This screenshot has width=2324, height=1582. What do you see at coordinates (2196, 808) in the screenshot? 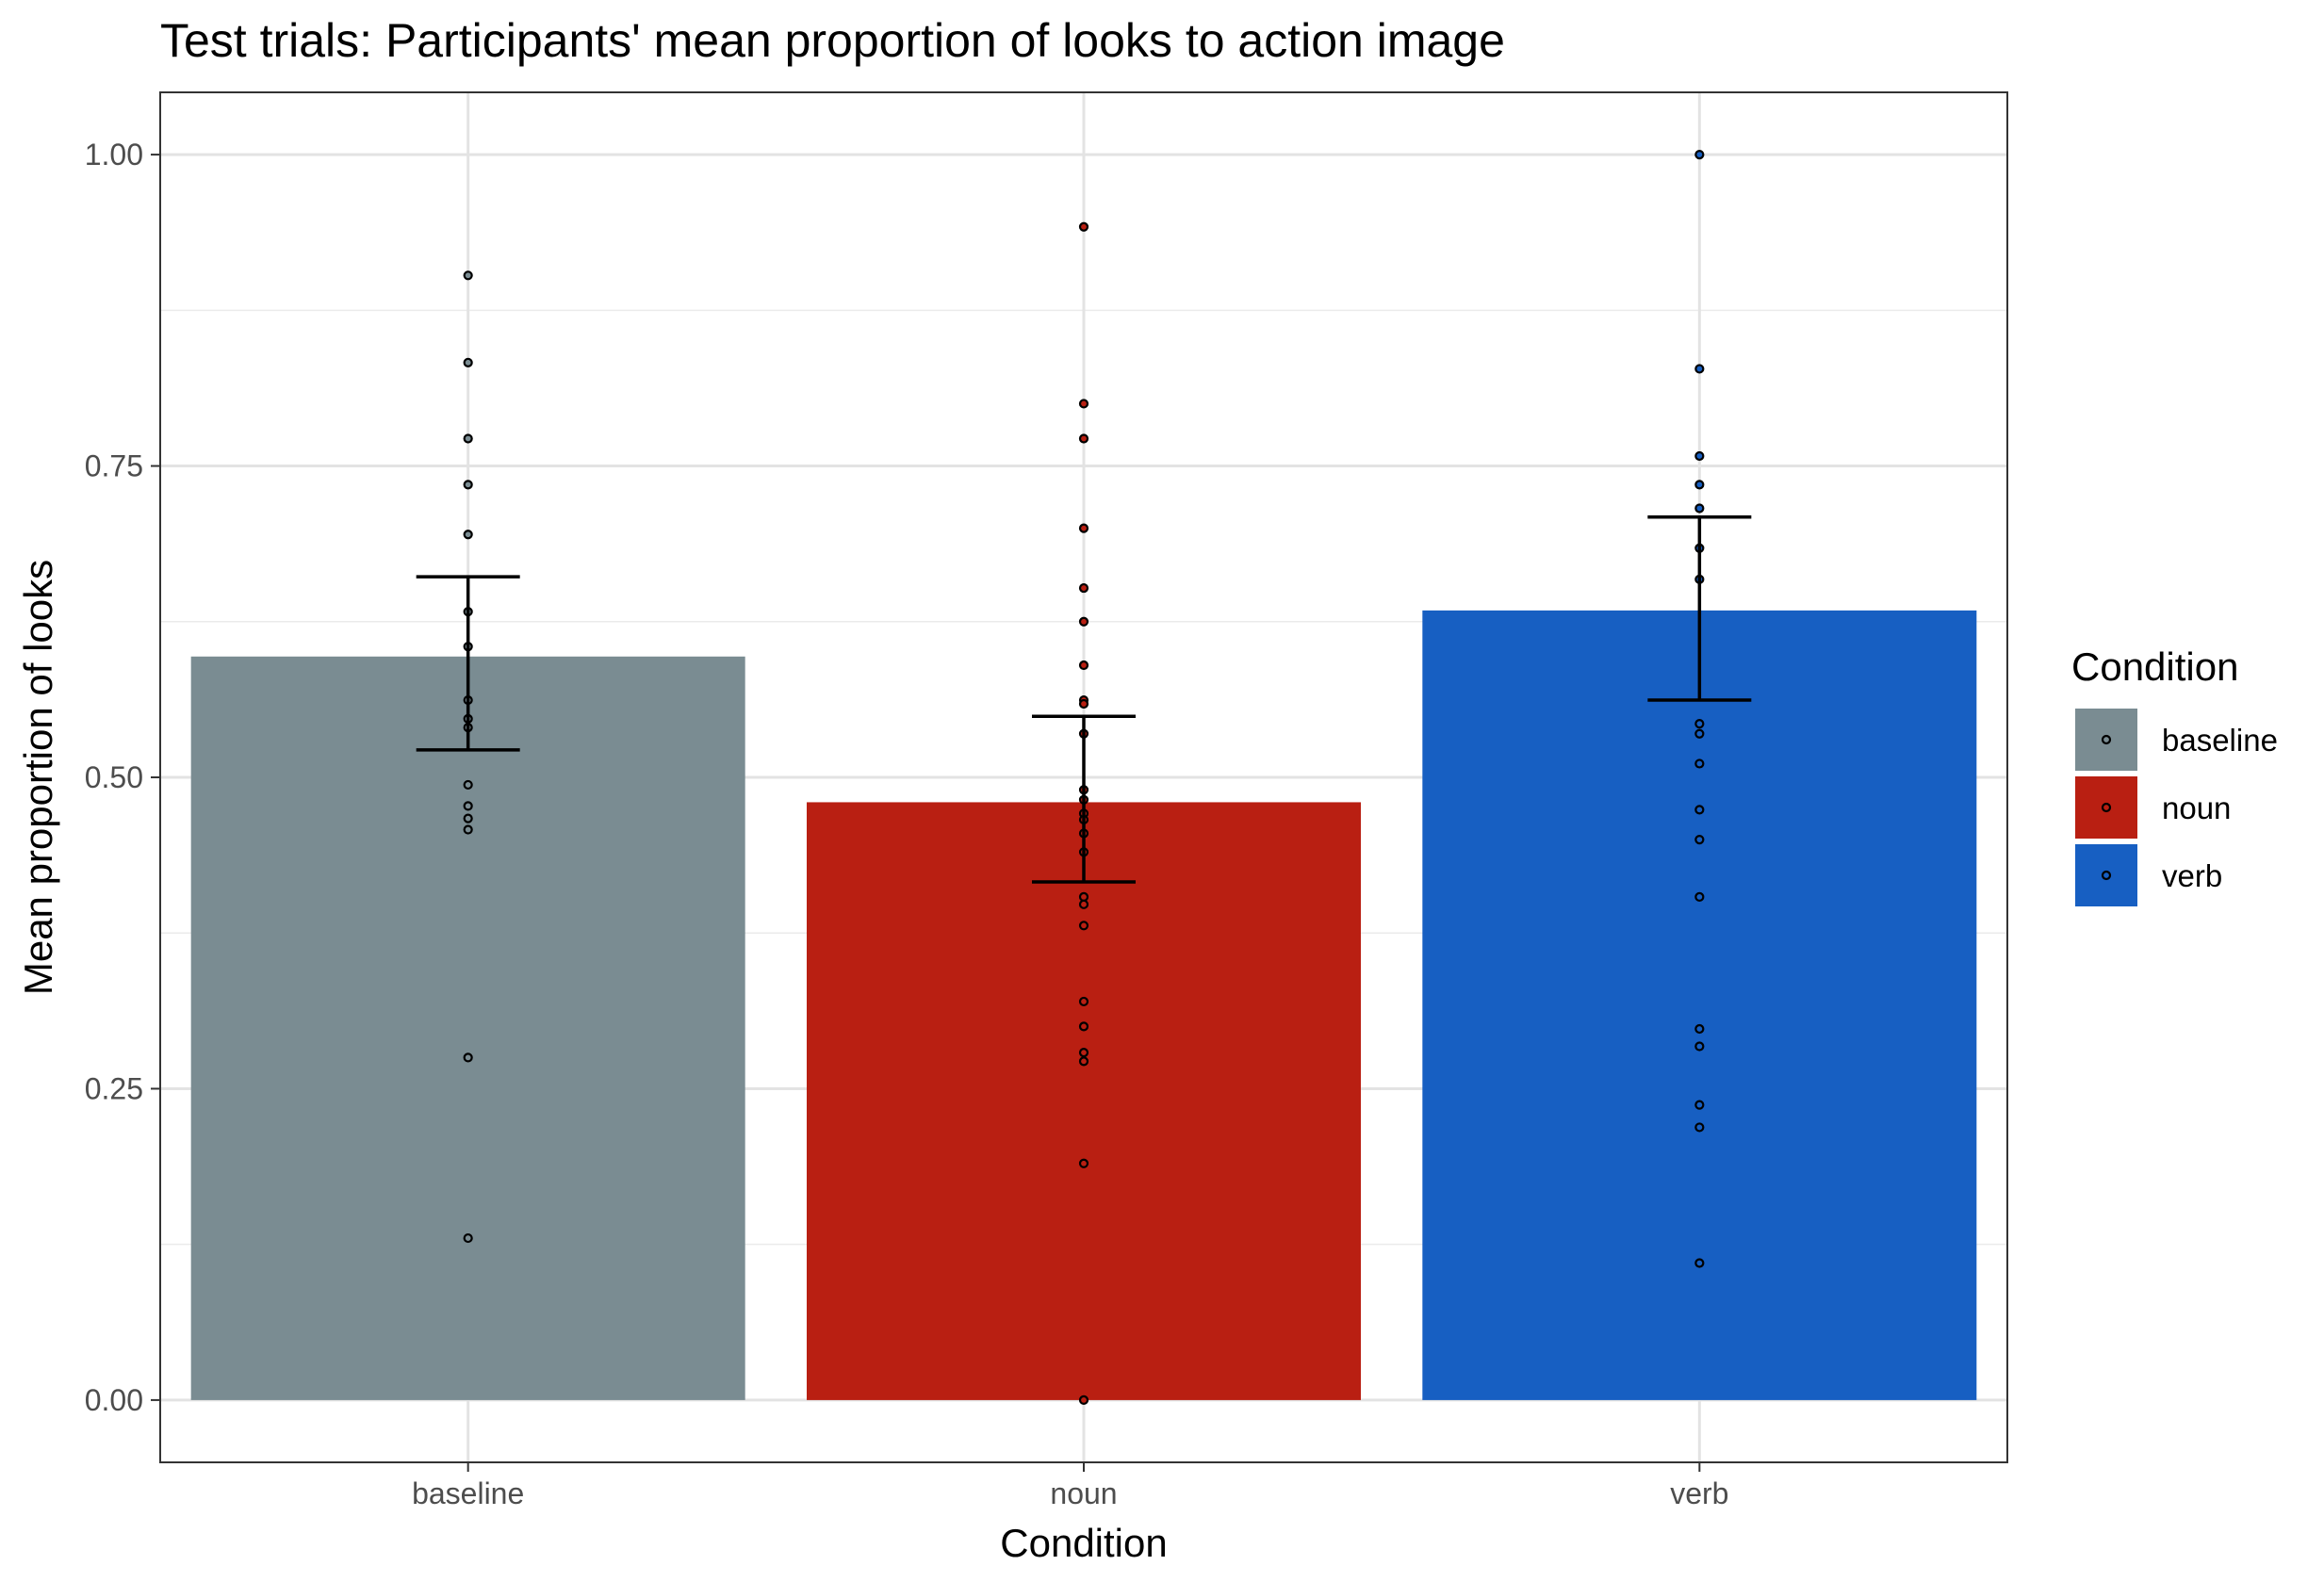
I see `legend-label: noun` at bounding box center [2196, 808].